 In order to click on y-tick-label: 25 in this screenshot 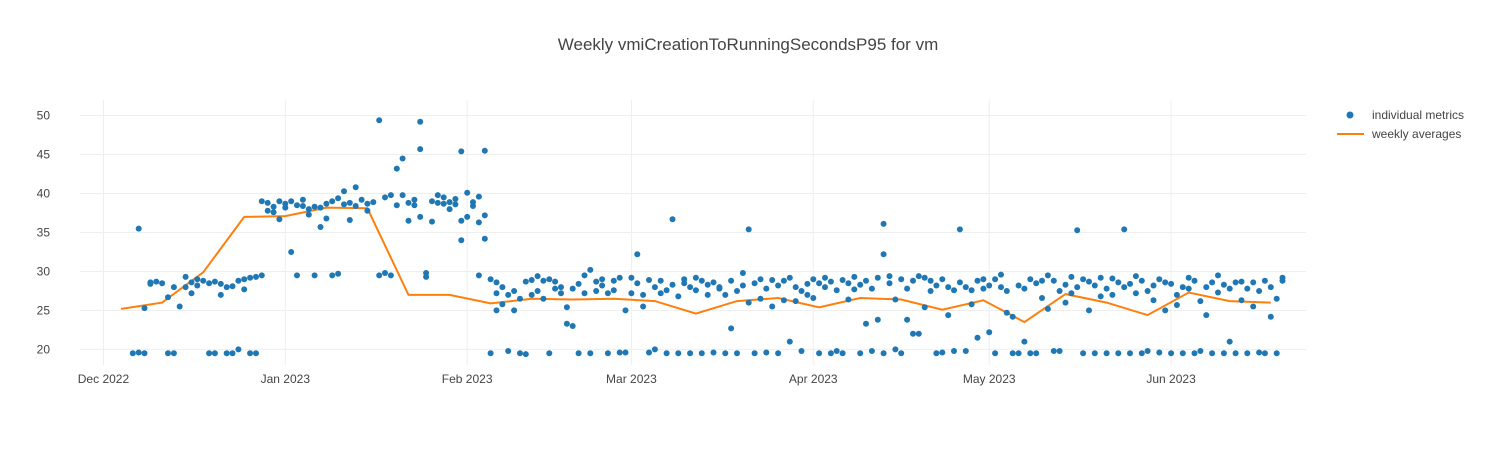, I will do `click(44, 310)`.